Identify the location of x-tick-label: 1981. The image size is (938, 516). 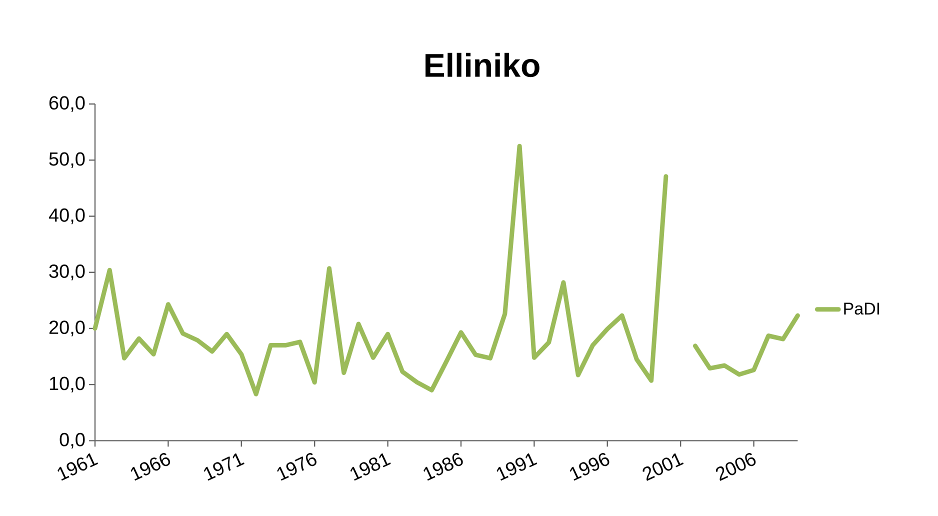
(370, 467).